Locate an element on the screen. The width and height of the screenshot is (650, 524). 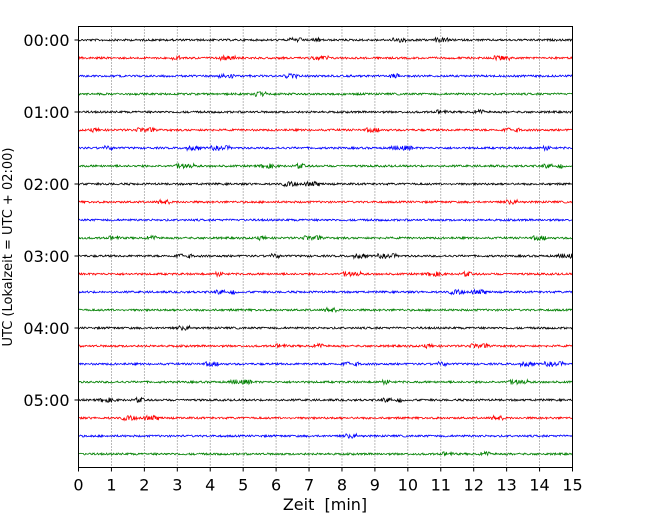
x-tick-label: 2 is located at coordinates (144, 485).